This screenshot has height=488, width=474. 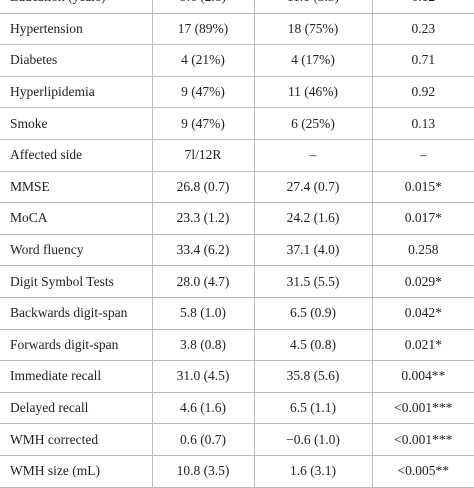 I want to click on p-value: 0.258, so click(x=423, y=250).